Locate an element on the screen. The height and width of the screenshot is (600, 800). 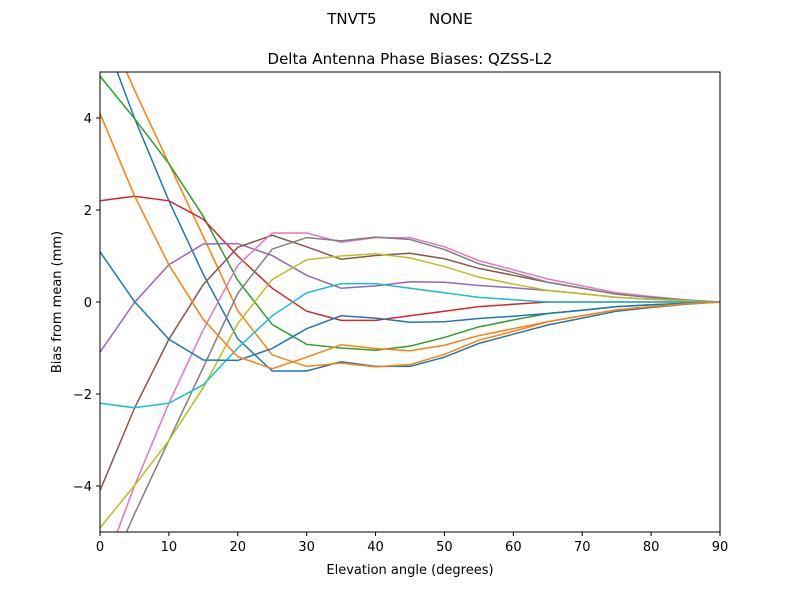
y-axis-ticks: −4 −2 0 2 4 is located at coordinates (86, 303).